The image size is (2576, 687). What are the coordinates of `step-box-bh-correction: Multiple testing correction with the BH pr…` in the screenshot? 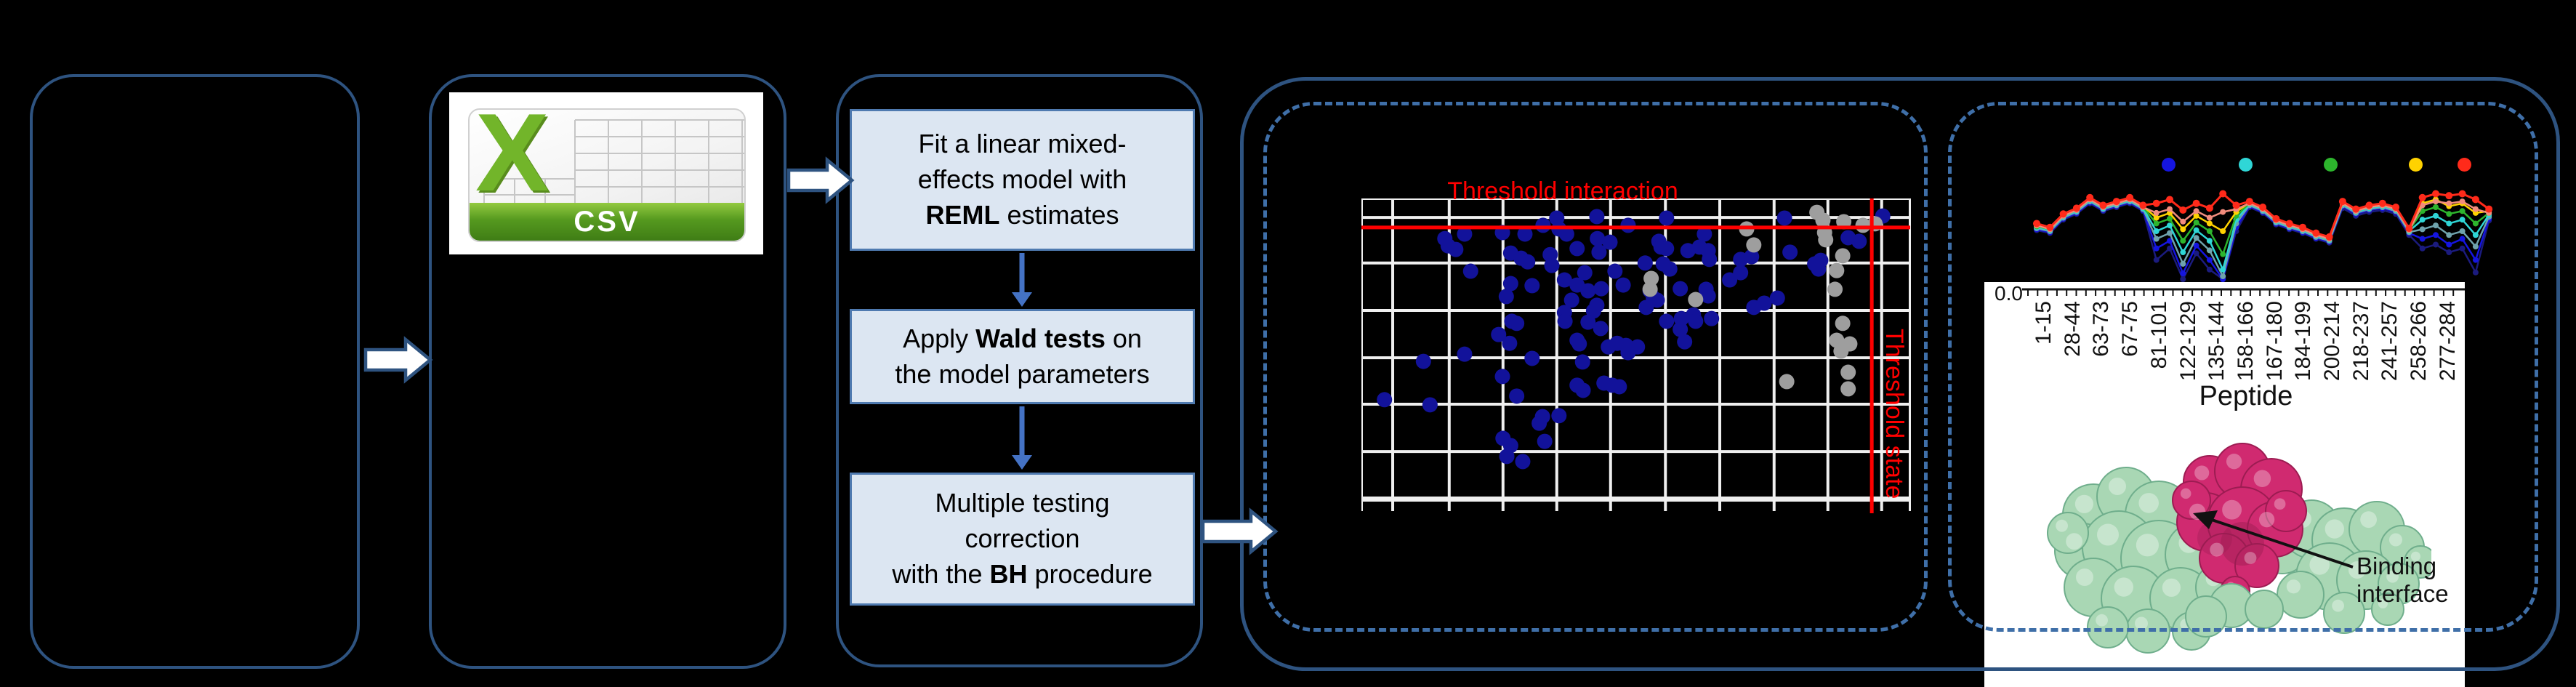 It's located at (1022, 539).